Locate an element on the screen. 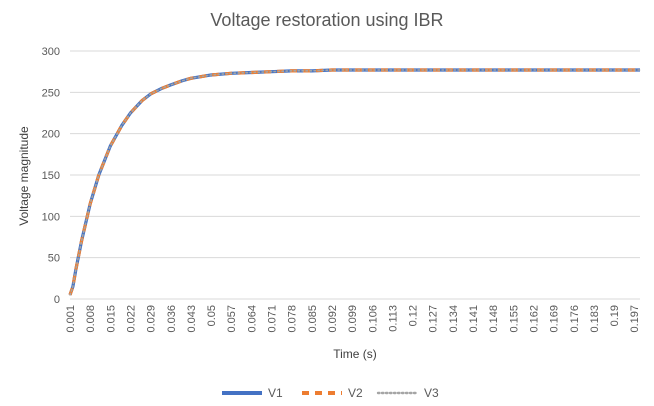 The width and height of the screenshot is (654, 406). chart-title: Voltage restoration using IBR is located at coordinates (326, 20).